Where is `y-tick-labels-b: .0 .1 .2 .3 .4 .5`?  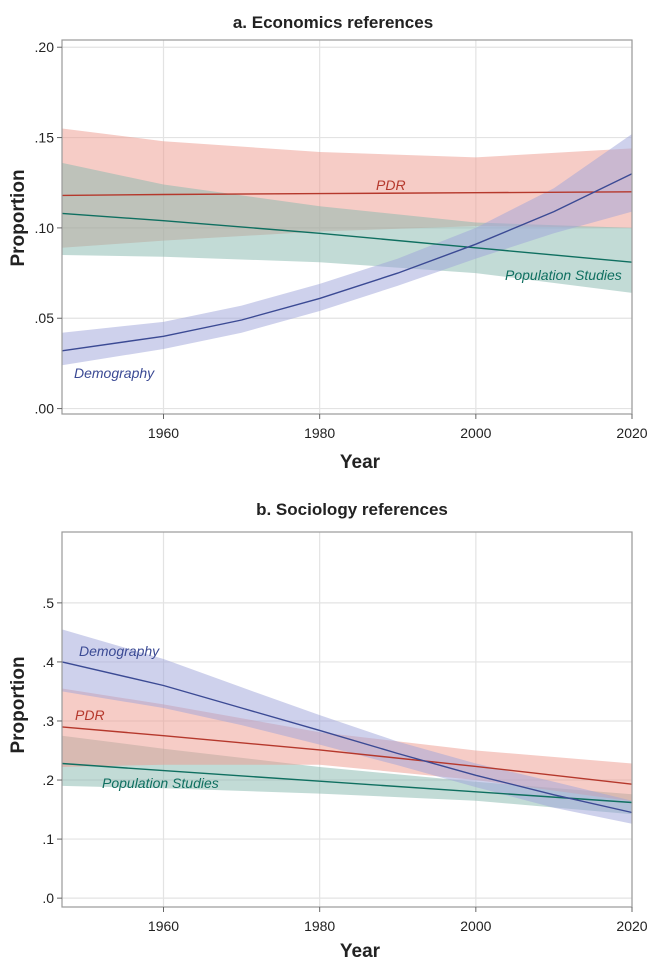
y-tick-labels-b: .0 .1 .2 .3 .4 .5 is located at coordinates (48, 750).